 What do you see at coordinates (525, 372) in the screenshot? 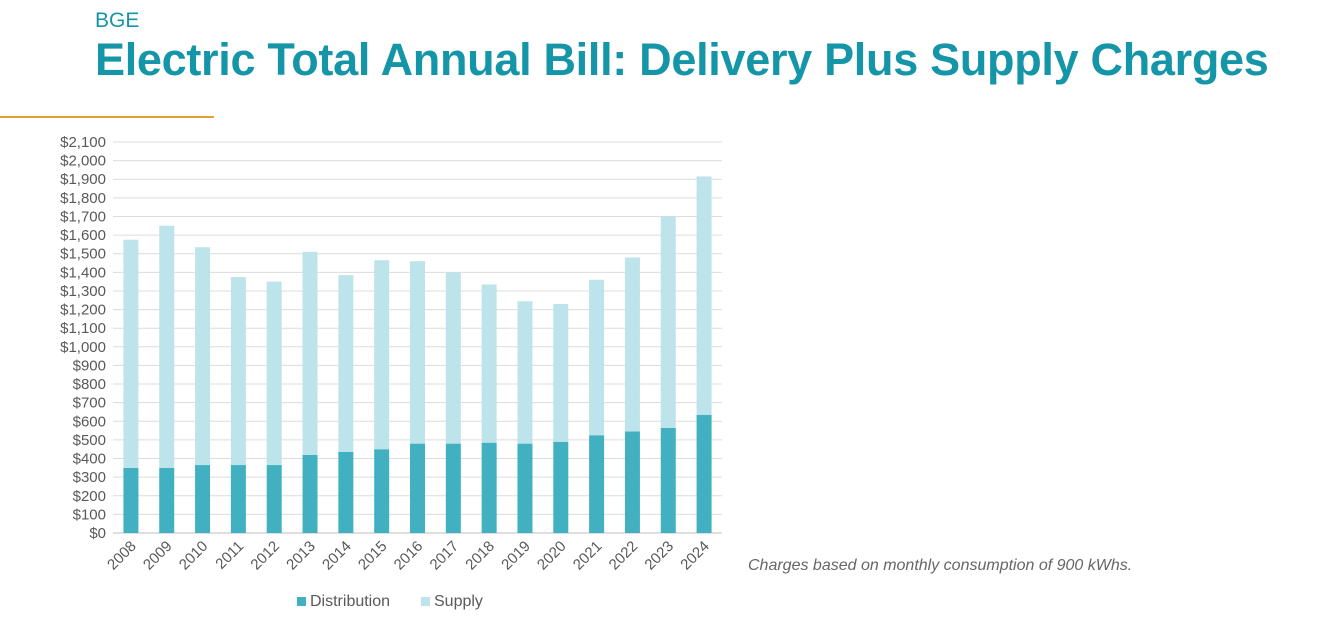
I see `bar-supply-2019` at bounding box center [525, 372].